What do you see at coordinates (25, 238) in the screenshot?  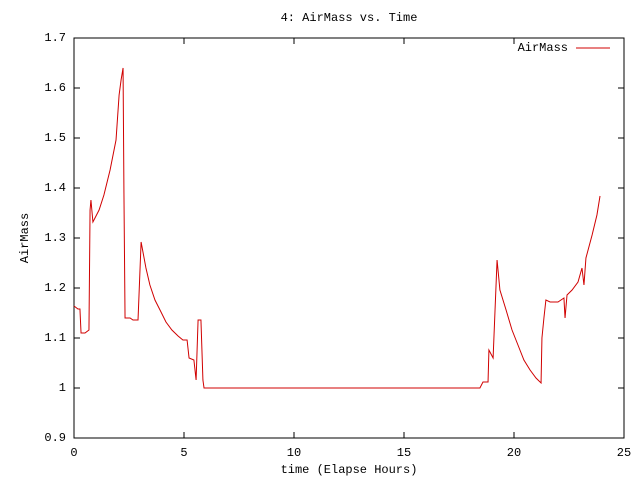 I see `y-axis-label: AirMass` at bounding box center [25, 238].